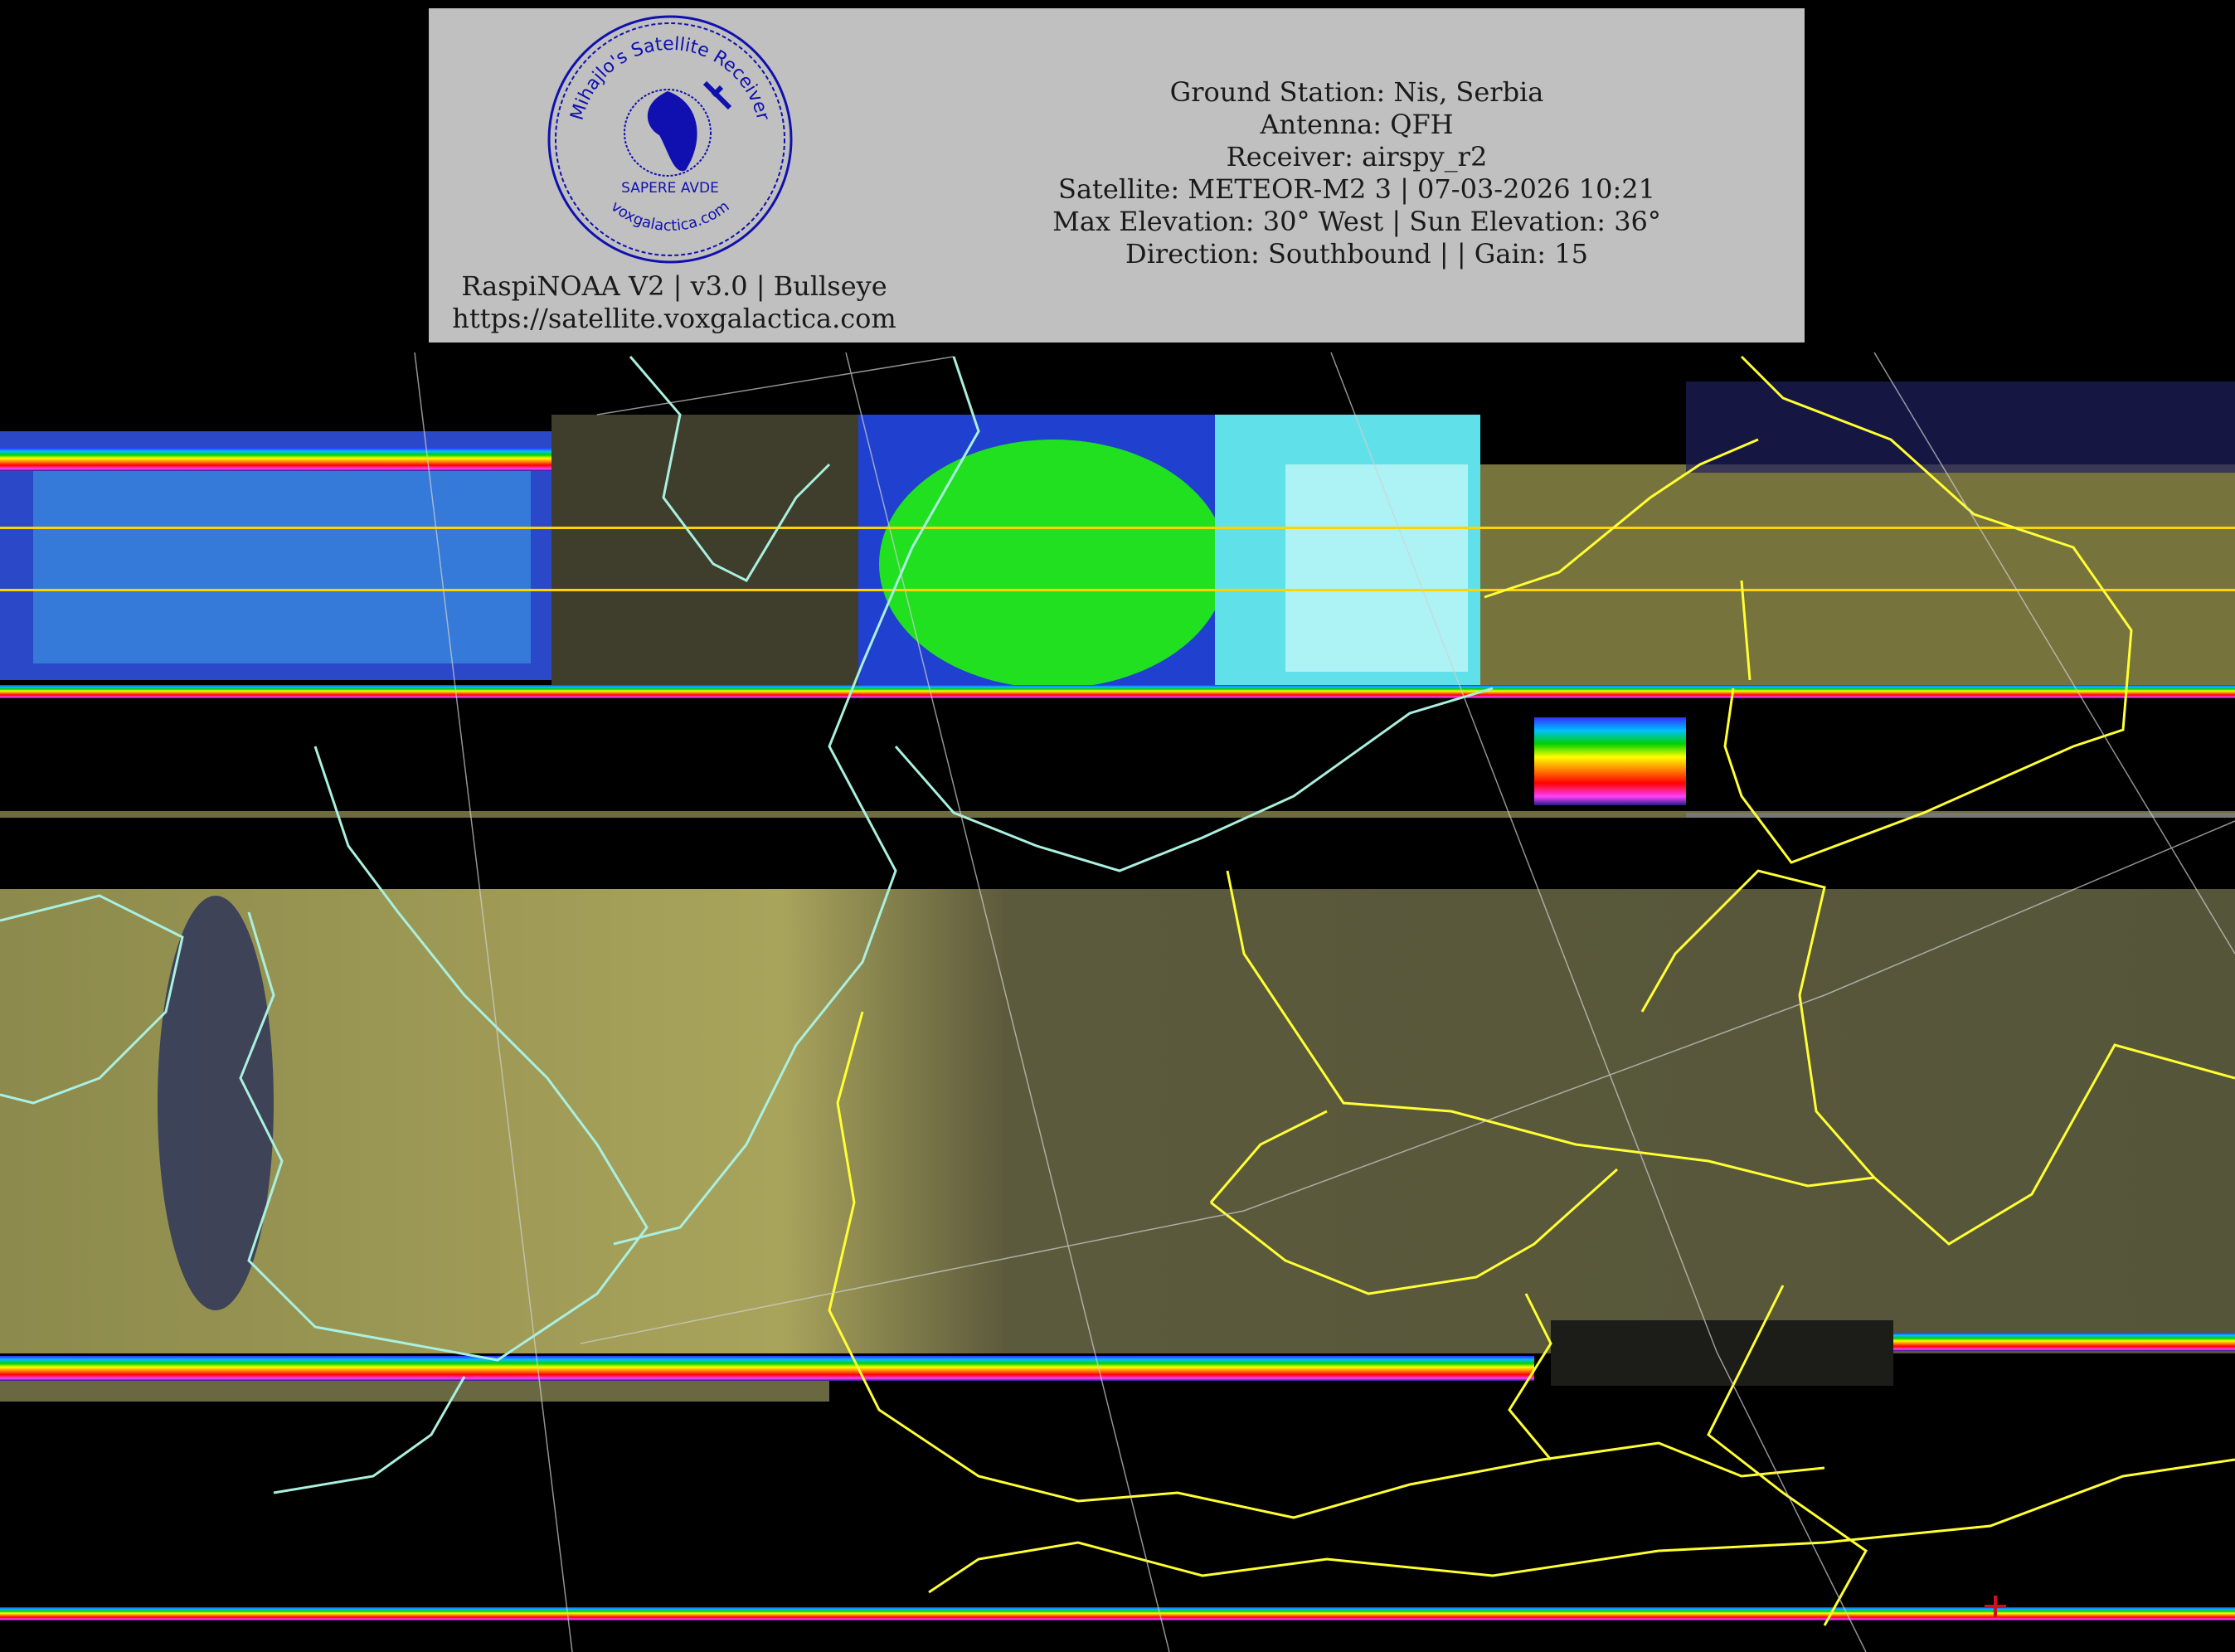 Image resolution: width=2235 pixels, height=1652 pixels. What do you see at coordinates (1722, 1353) in the screenshot?
I see `missing-data-block` at bounding box center [1722, 1353].